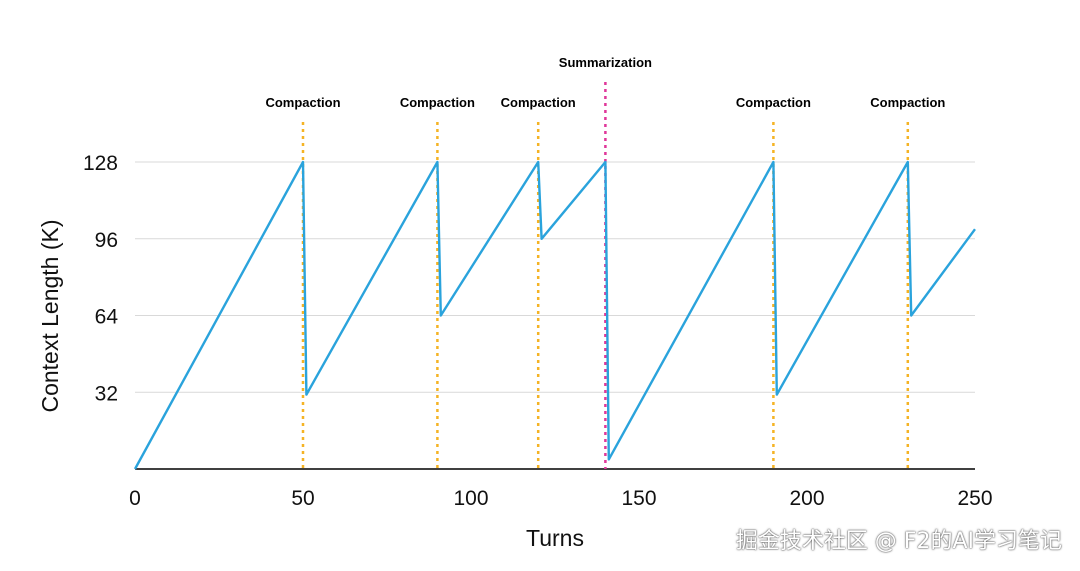 The width and height of the screenshot is (1080, 571). What do you see at coordinates (555, 538) in the screenshot?
I see `x-axis-label: Turns` at bounding box center [555, 538].